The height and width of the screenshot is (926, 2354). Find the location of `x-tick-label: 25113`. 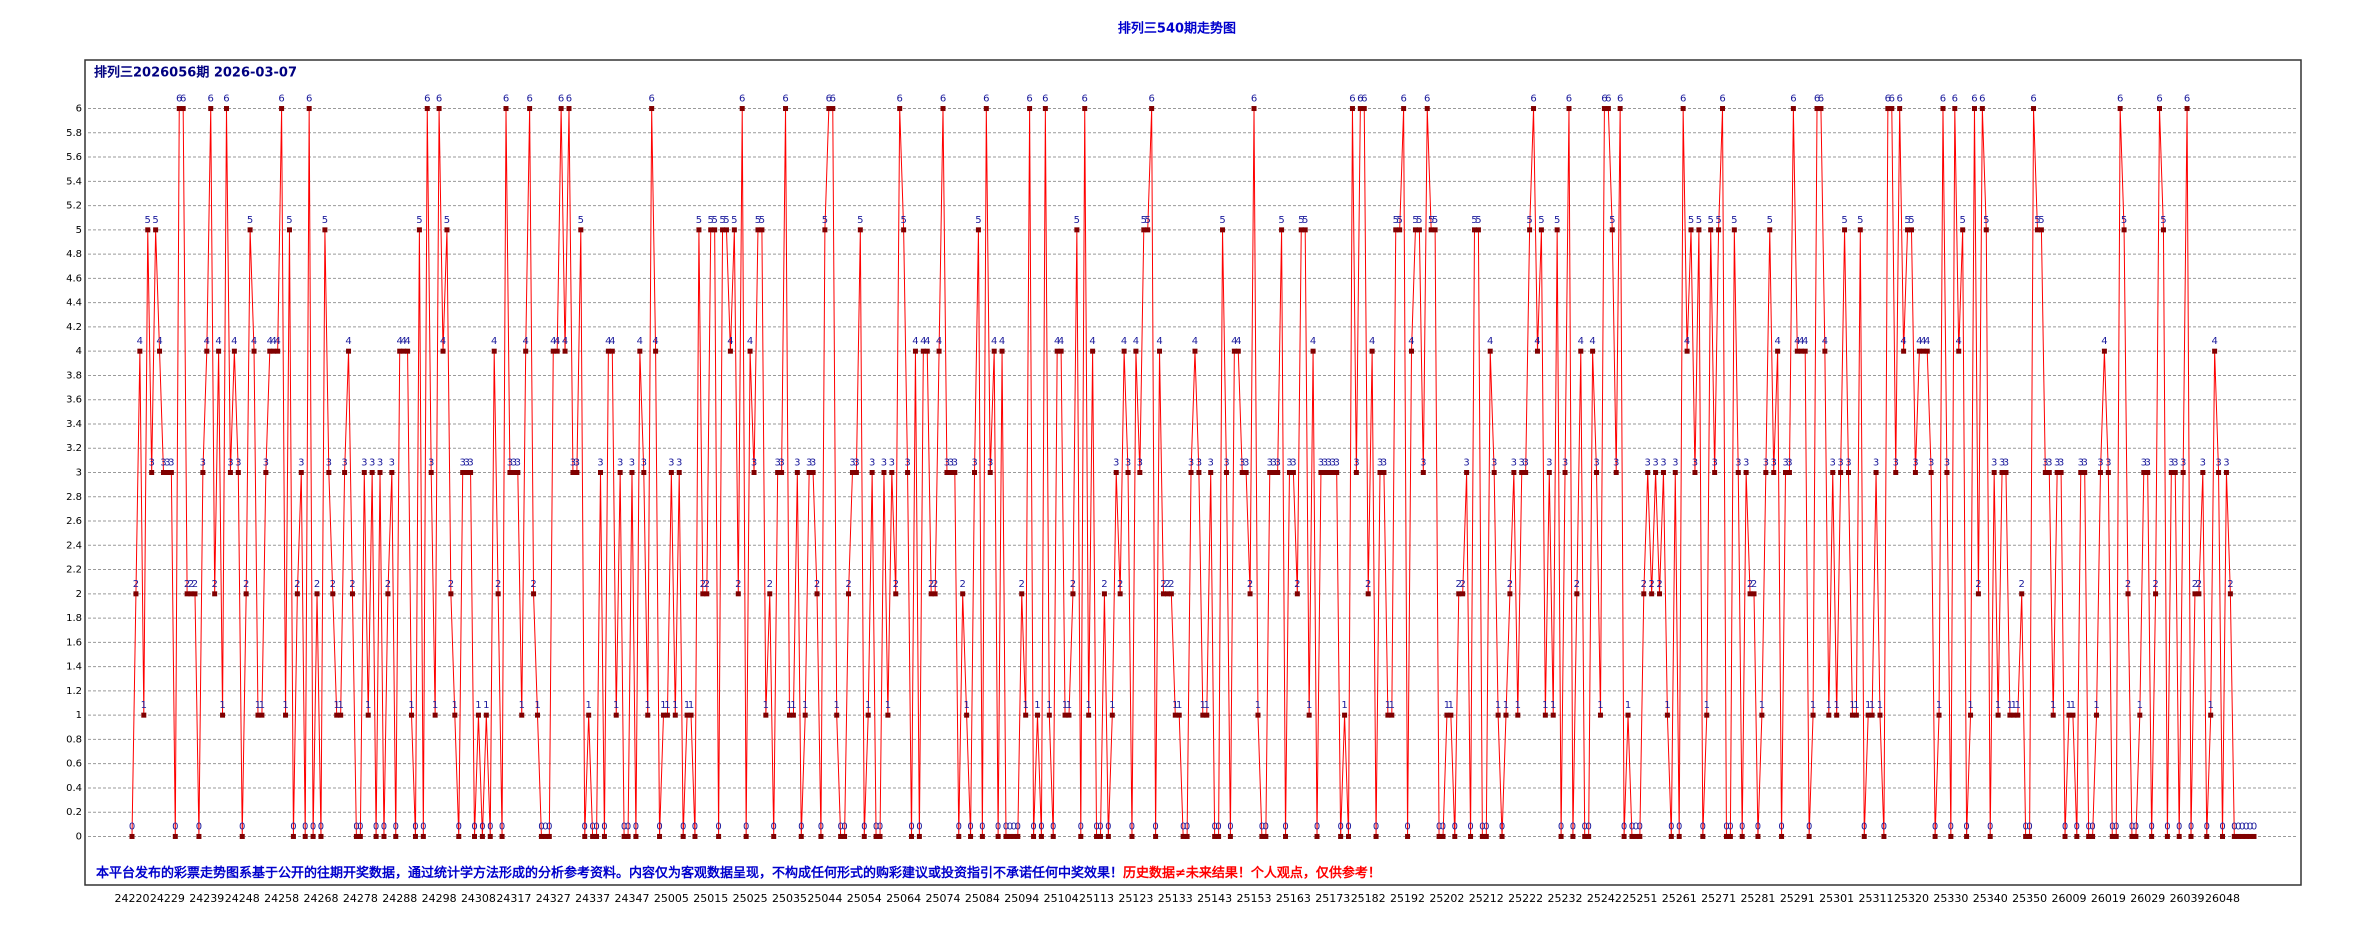

x-tick-label: 25113 is located at coordinates (1096, 898).